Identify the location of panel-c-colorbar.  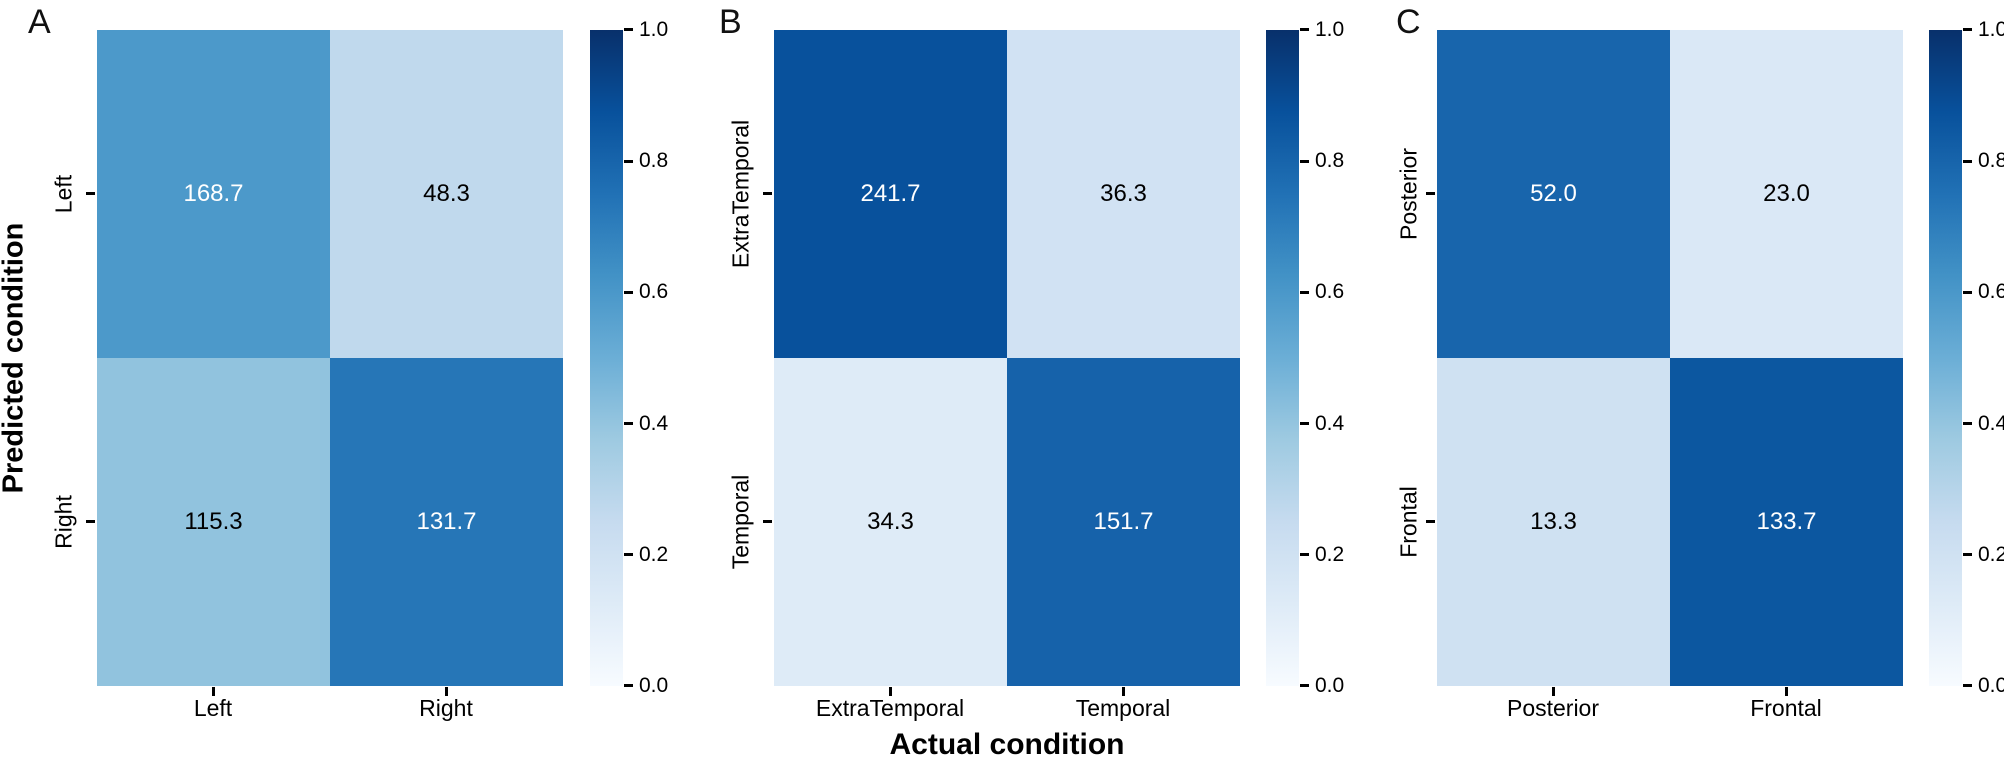
(1945, 358).